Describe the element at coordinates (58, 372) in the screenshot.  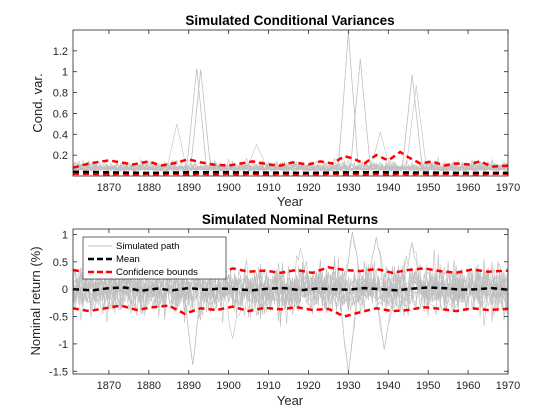
I see `y-tick-label: -1.5` at that location.